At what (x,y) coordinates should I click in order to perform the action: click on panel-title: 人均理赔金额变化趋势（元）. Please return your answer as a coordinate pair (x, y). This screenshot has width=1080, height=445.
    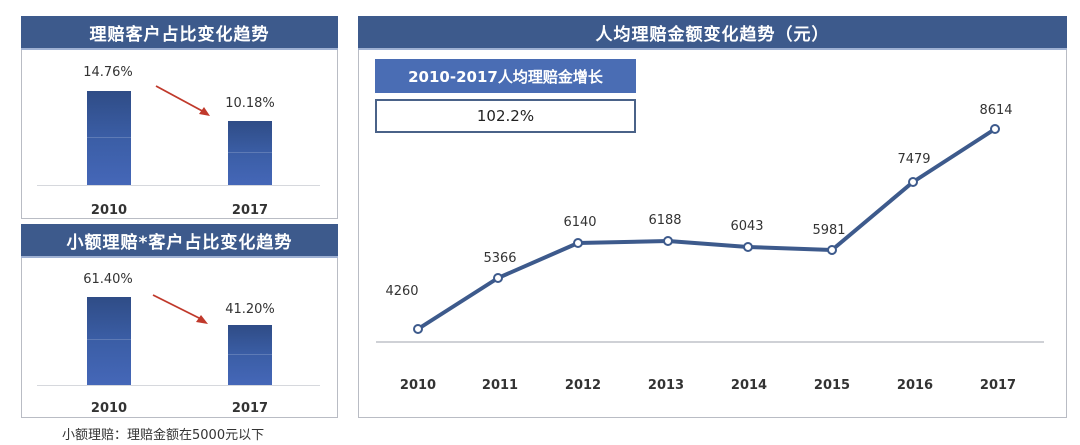
    Looking at the image, I should click on (712, 33).